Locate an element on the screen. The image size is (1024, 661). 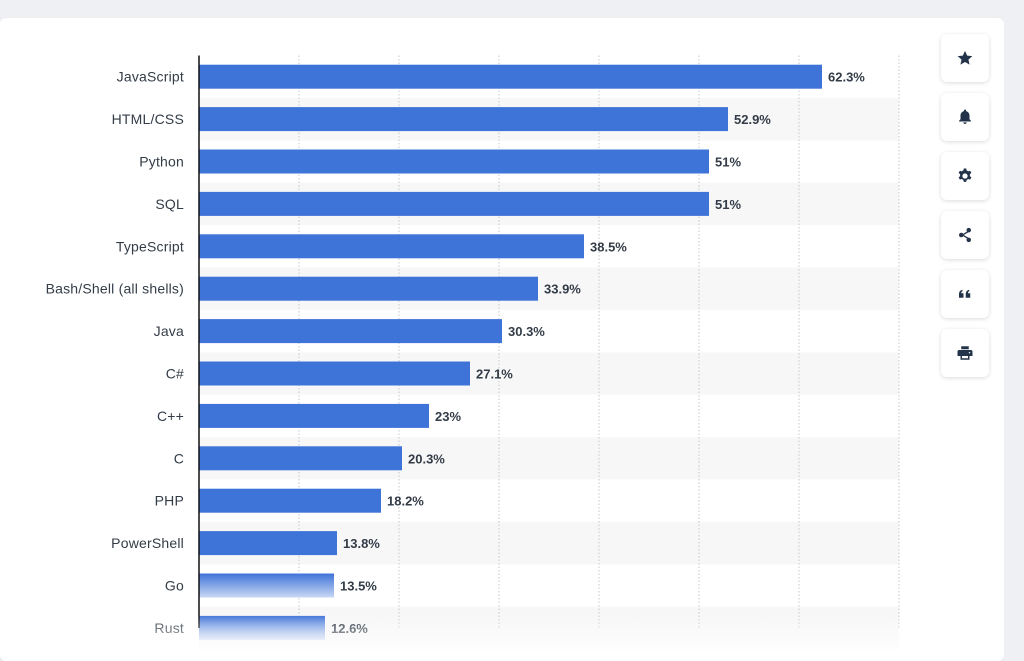
value-label: 33.9% is located at coordinates (562, 289).